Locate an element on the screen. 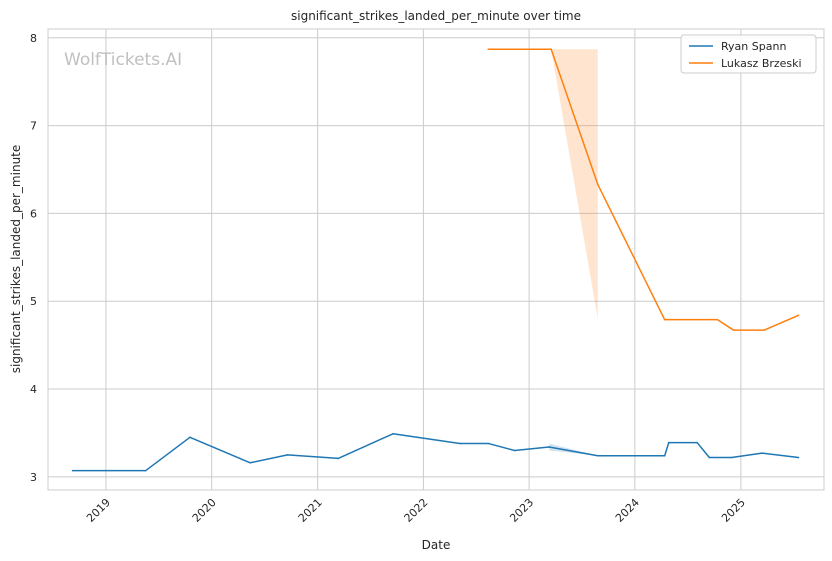 The height and width of the screenshot is (561, 832). legend: Ryan Spann Lukasz Brzeski is located at coordinates (748, 54).